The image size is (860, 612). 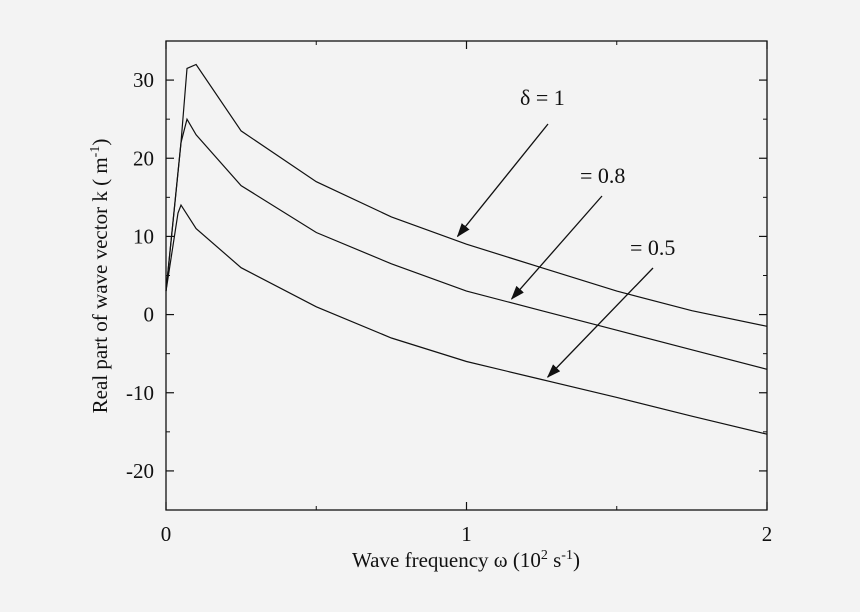 I want to click on x-tick-label: 1, so click(x=466, y=534).